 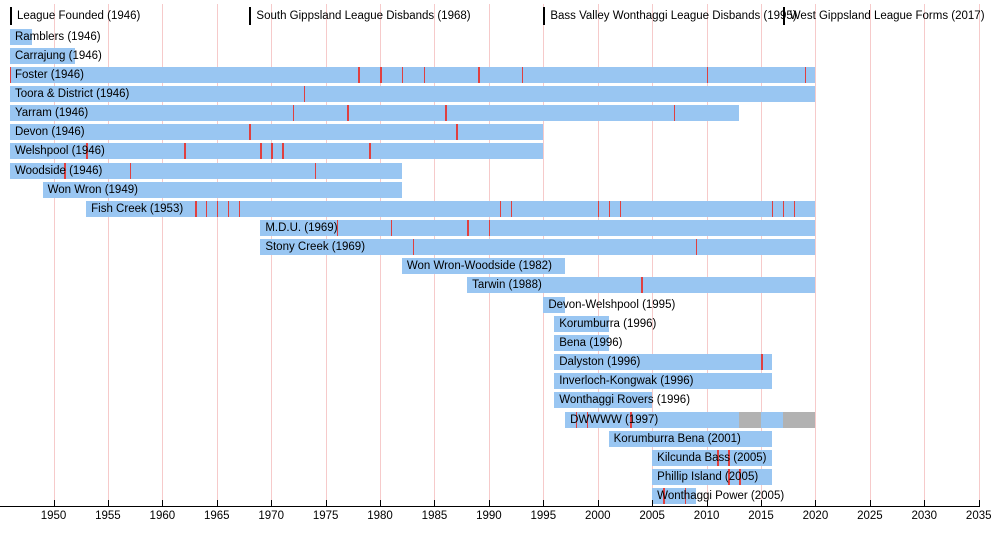 What do you see at coordinates (870, 516) in the screenshot?
I see `axis-tick-label: 2025` at bounding box center [870, 516].